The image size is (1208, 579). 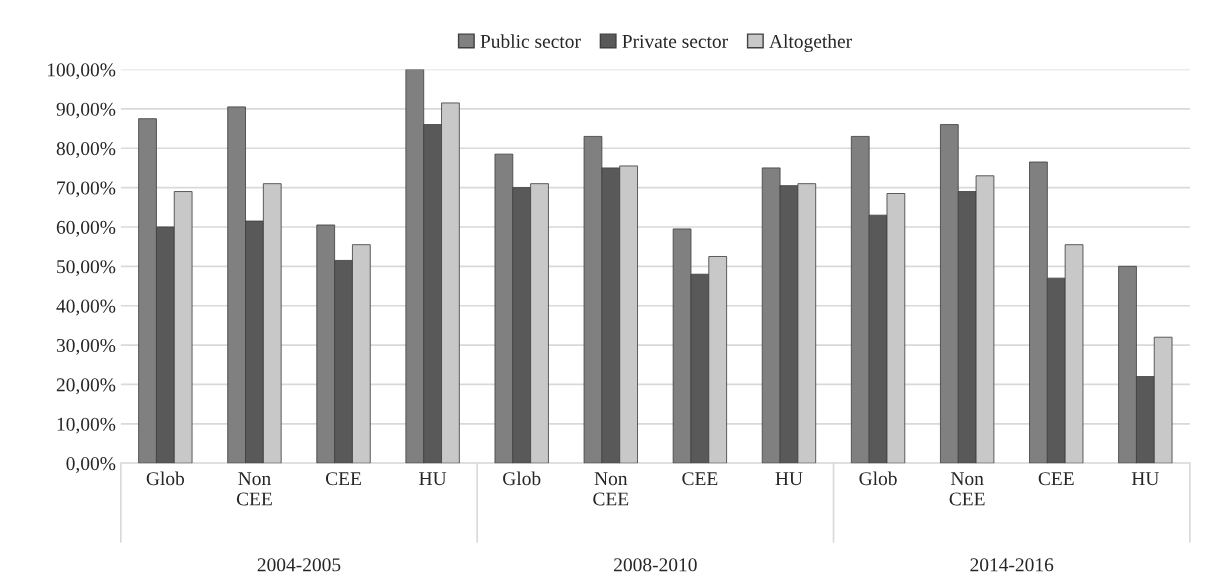 I want to click on y-tick-label: 70,00%, so click(x=86, y=189).